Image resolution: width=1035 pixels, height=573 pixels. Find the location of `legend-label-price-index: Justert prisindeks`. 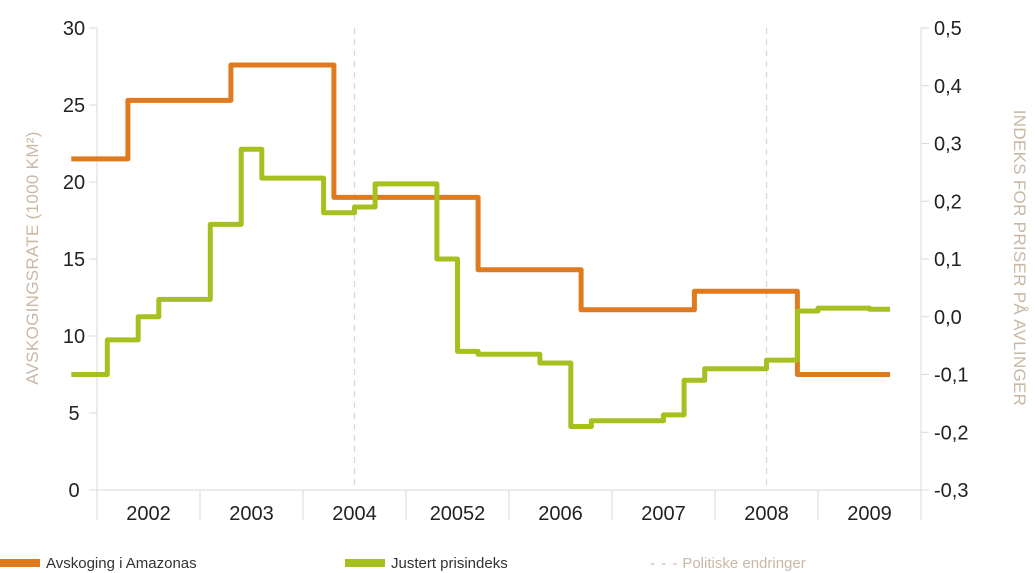

legend-label-price-index: Justert prisindeks is located at coordinates (449, 563).